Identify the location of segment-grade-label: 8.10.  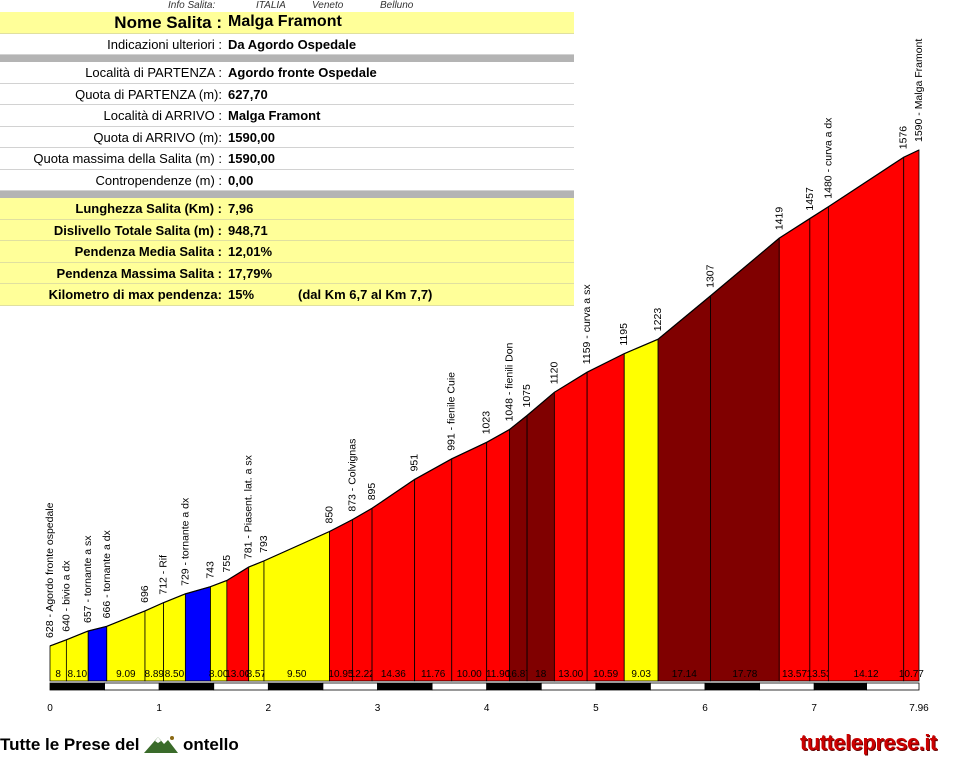
(78, 674).